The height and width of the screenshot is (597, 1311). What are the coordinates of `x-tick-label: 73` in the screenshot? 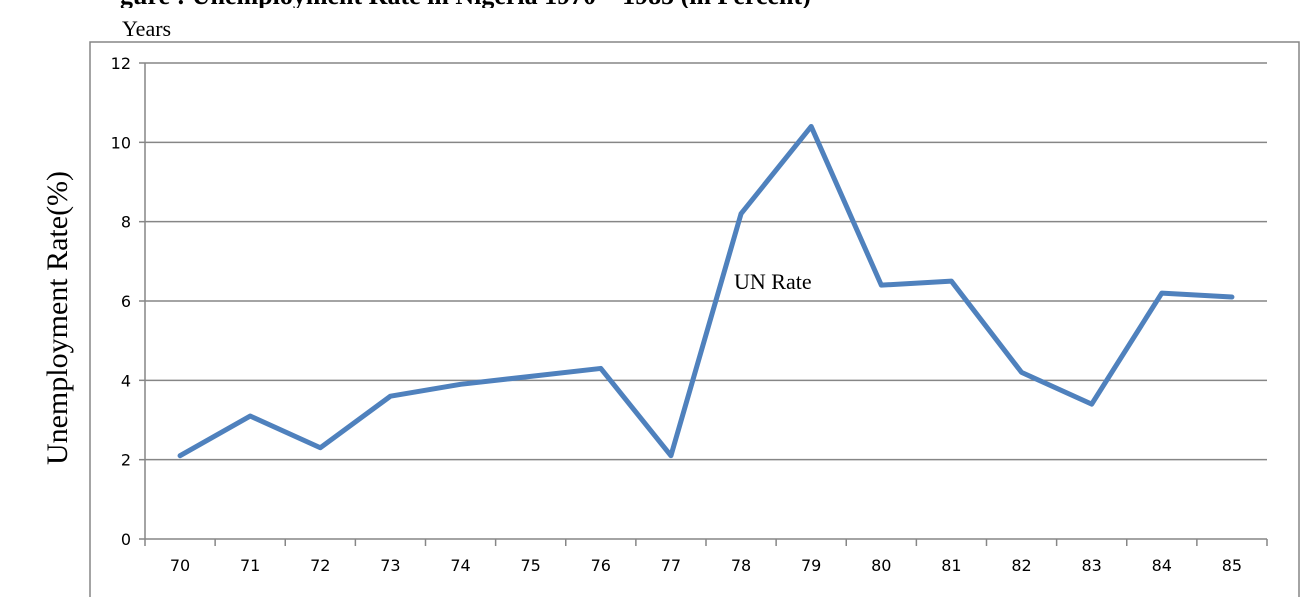 It's located at (390, 565).